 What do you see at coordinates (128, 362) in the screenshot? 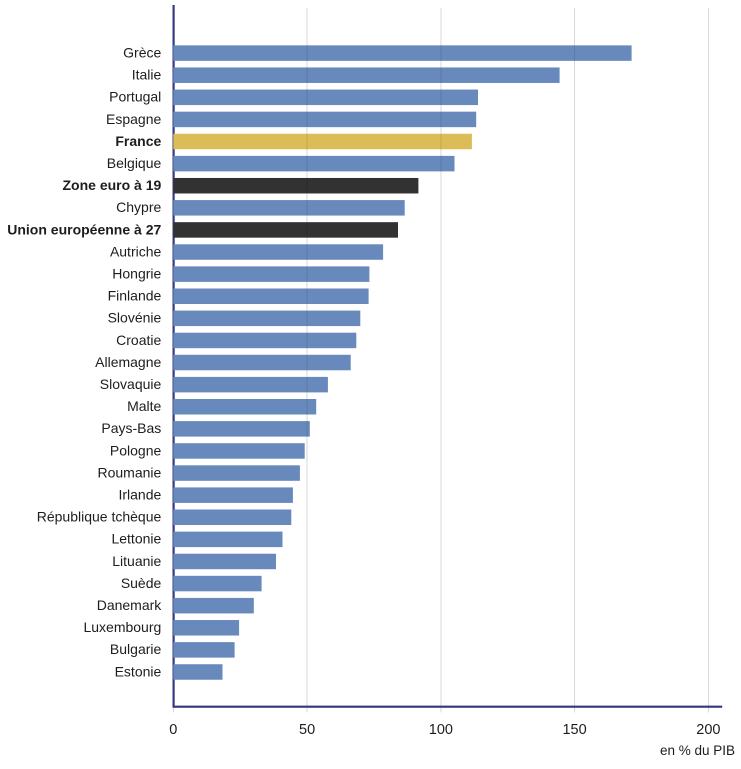
I see `svg-text: Allemagne` at bounding box center [128, 362].